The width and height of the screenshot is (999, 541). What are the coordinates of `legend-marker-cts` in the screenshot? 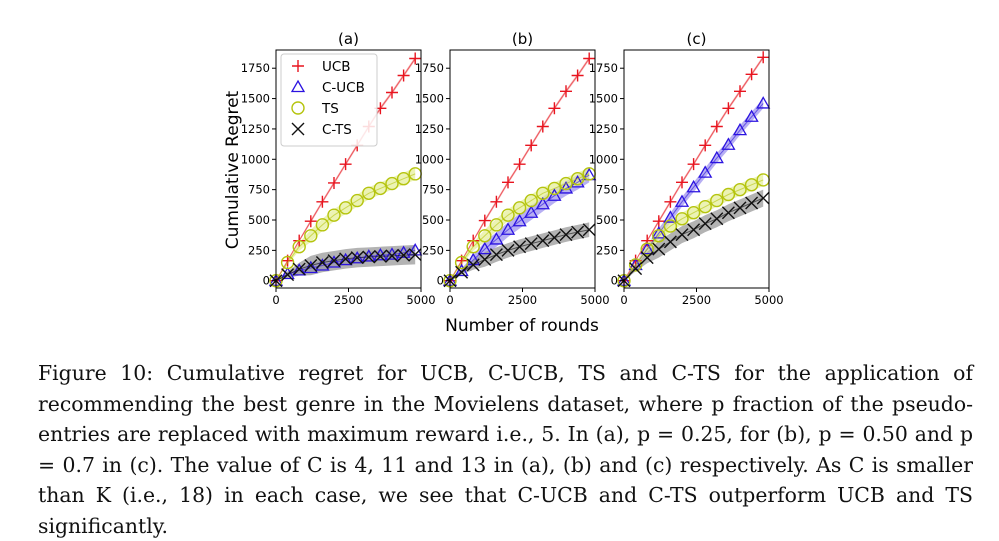 It's located at (298, 129).